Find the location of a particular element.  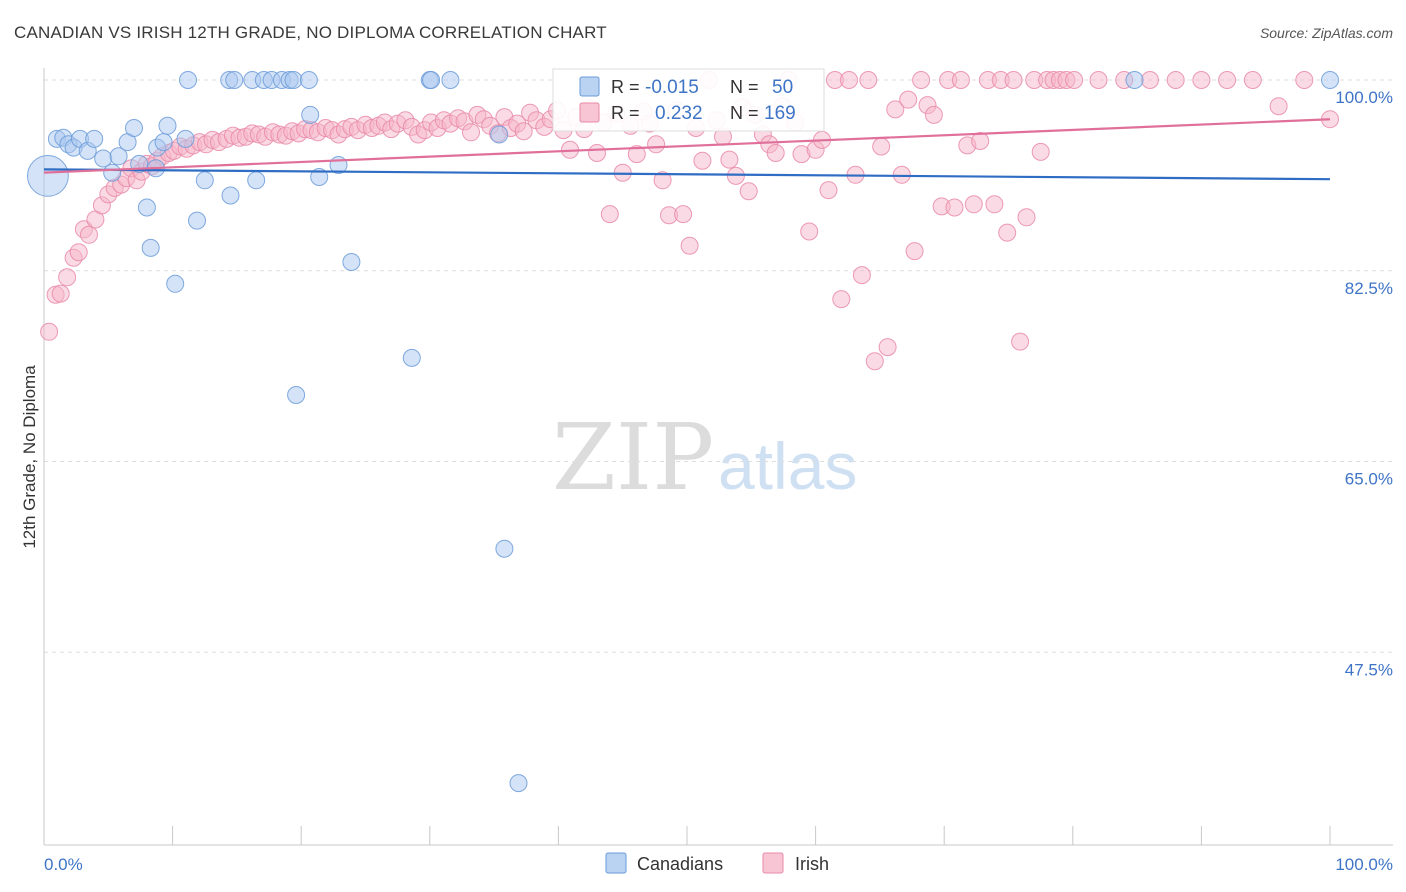

canadians-r-value: -0.015 is located at coordinates (672, 87).